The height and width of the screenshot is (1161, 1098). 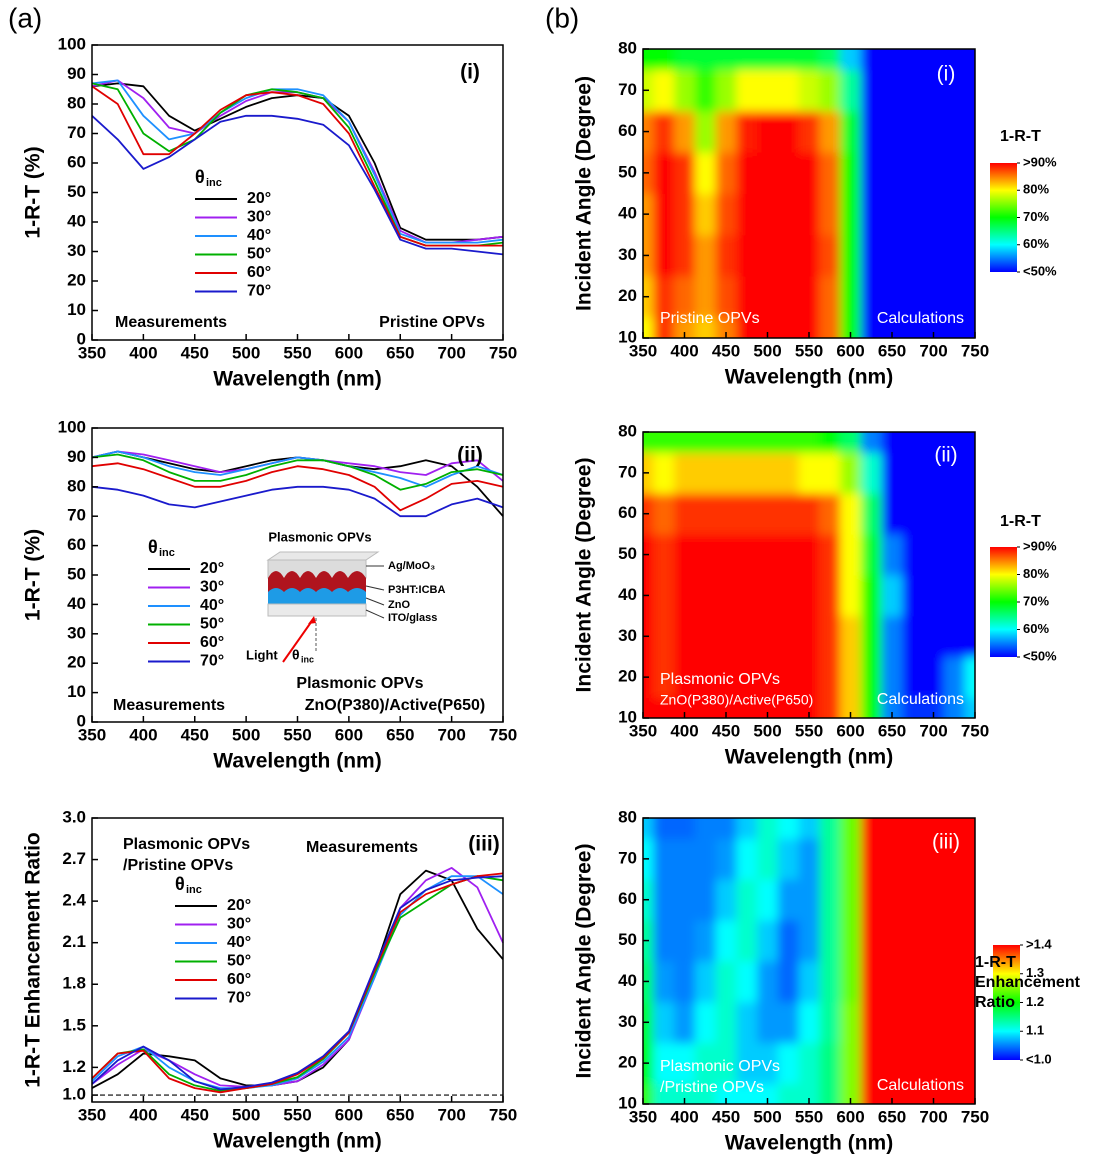 I want to click on y-axis-title: 1-R-T Enhancement Ratio, so click(x=33, y=960).